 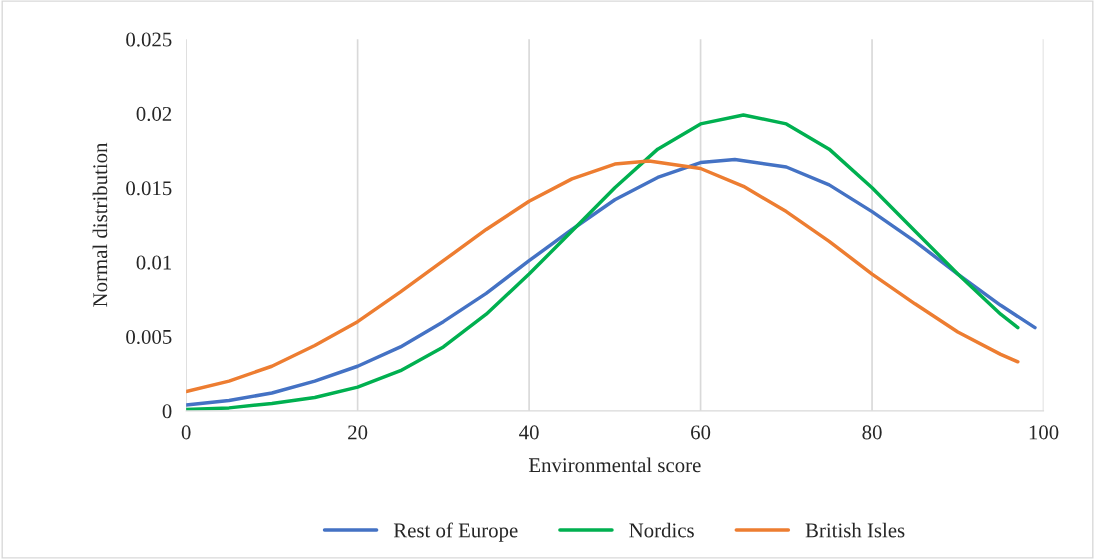 What do you see at coordinates (149, 337) in the screenshot?
I see `y-tick-label: 0.005` at bounding box center [149, 337].